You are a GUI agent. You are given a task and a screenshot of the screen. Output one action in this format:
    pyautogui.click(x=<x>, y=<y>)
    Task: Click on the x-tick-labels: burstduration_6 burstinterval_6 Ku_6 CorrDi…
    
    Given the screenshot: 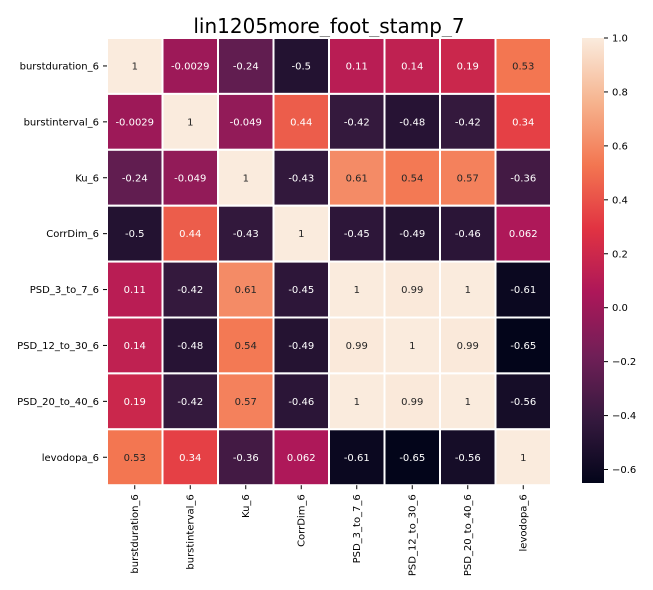 What is the action you would take?
    pyautogui.click(x=330, y=530)
    